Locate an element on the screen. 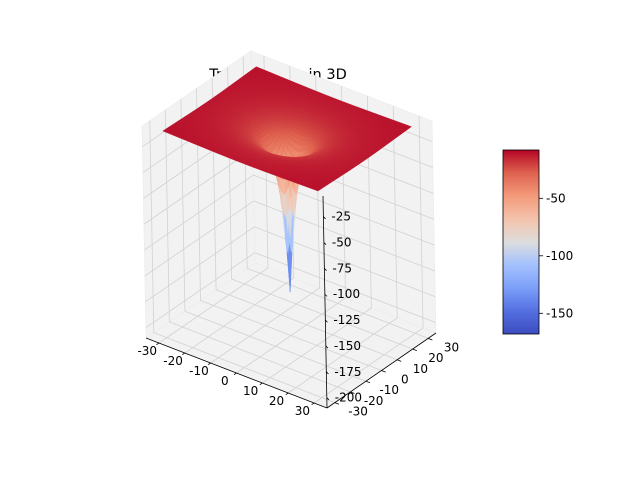  z-tick-label: -25 is located at coordinates (341, 217).